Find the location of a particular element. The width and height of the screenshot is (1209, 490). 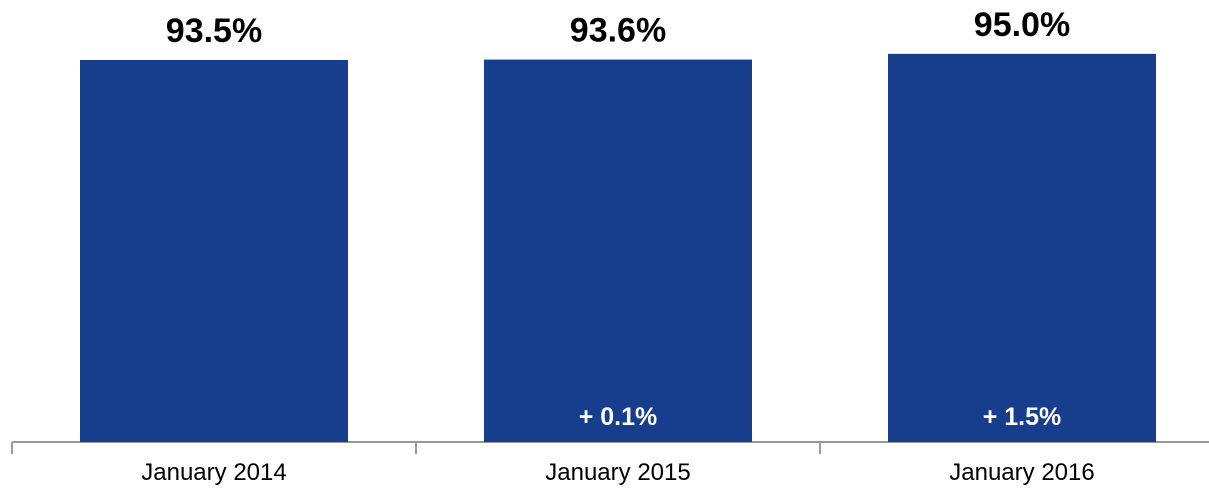

bar-value-label: 93.5% is located at coordinates (214, 31).